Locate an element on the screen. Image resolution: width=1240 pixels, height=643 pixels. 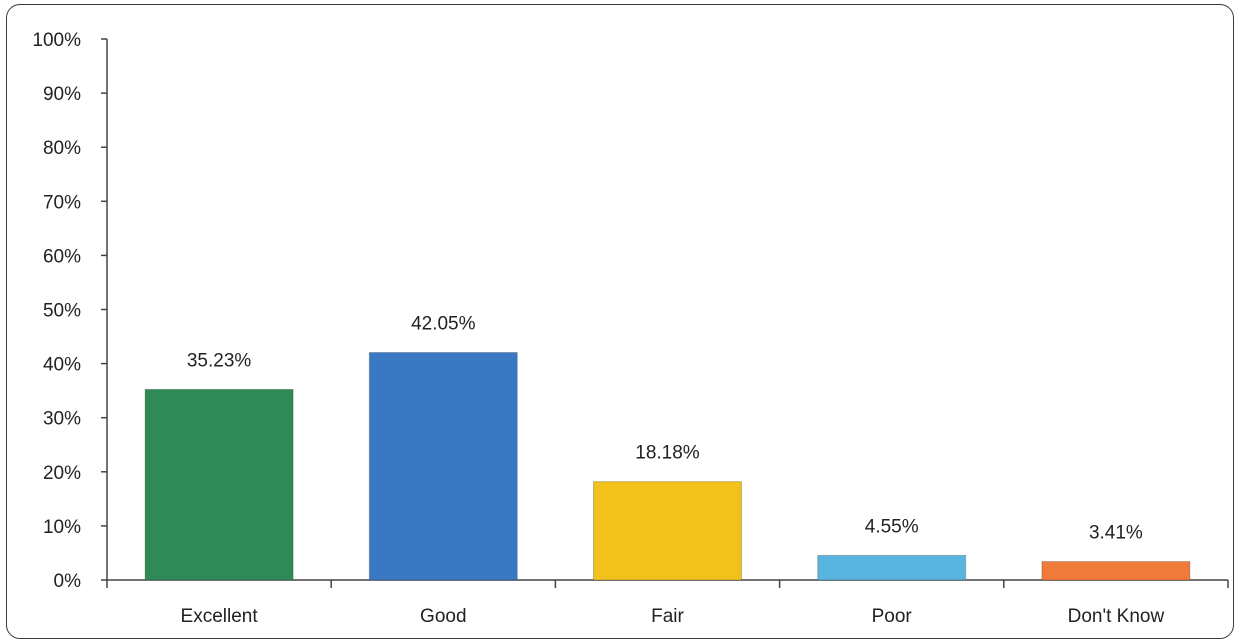
bar-excellent is located at coordinates (219, 484).